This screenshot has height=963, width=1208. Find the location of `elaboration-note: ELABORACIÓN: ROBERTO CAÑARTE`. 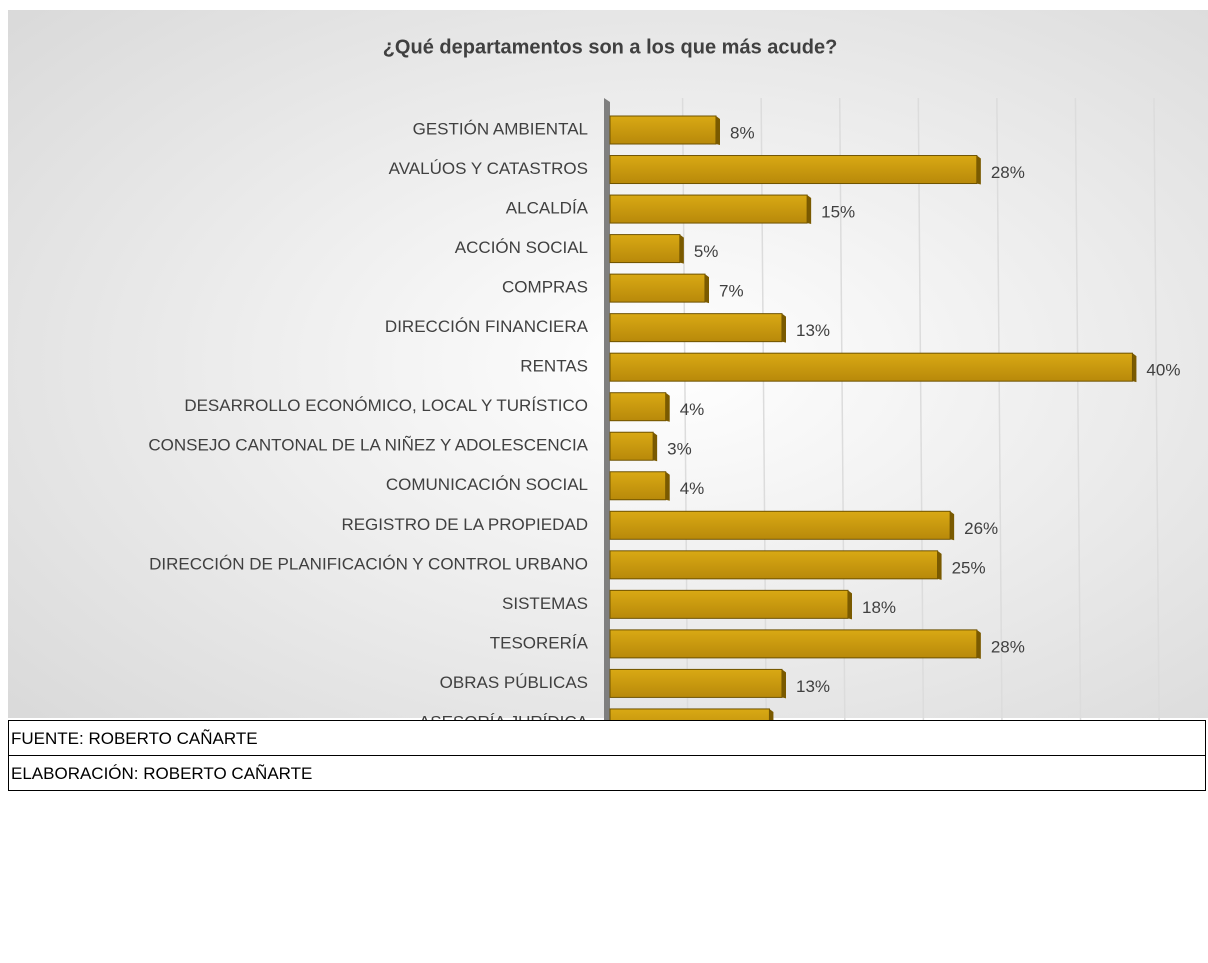

elaboration-note: ELABORACIÓN: ROBERTO CAÑARTE is located at coordinates (607, 773).